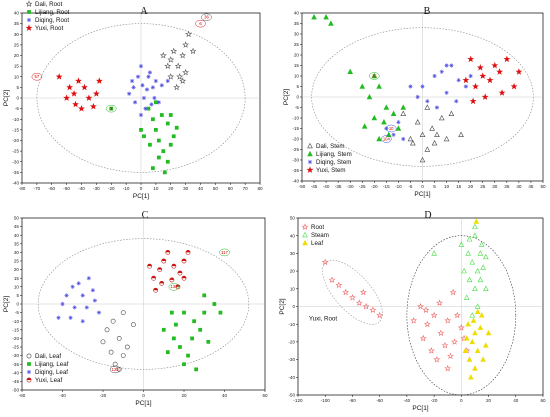 This screenshot has width=550, height=417. I want to click on x-tick-label: -40, so click(81, 188).